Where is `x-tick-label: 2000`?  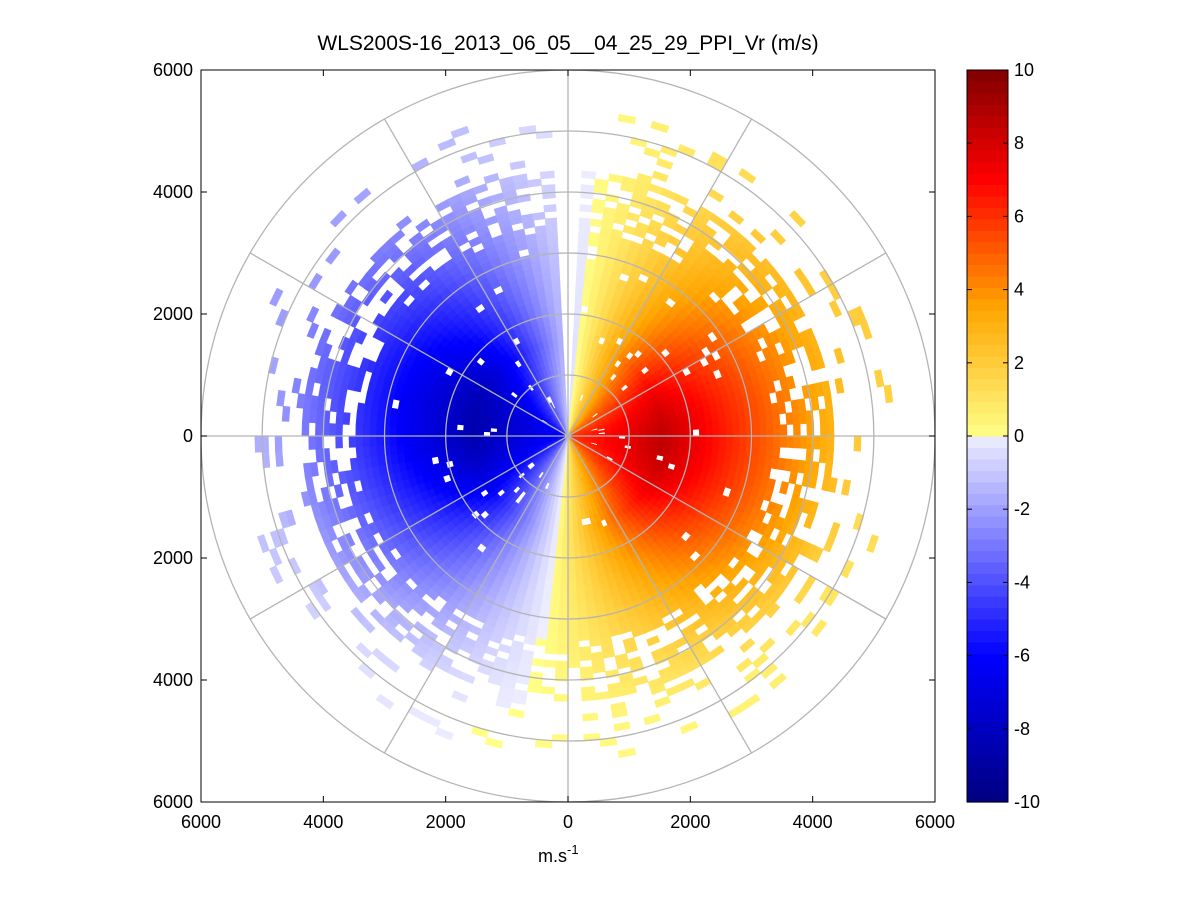 x-tick-label: 2000 is located at coordinates (446, 822).